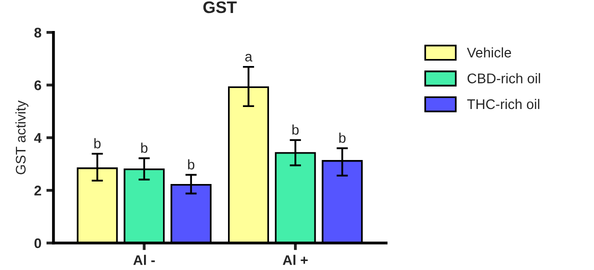 The width and height of the screenshot is (594, 270). I want to click on chart-title: GST, so click(220, 7).